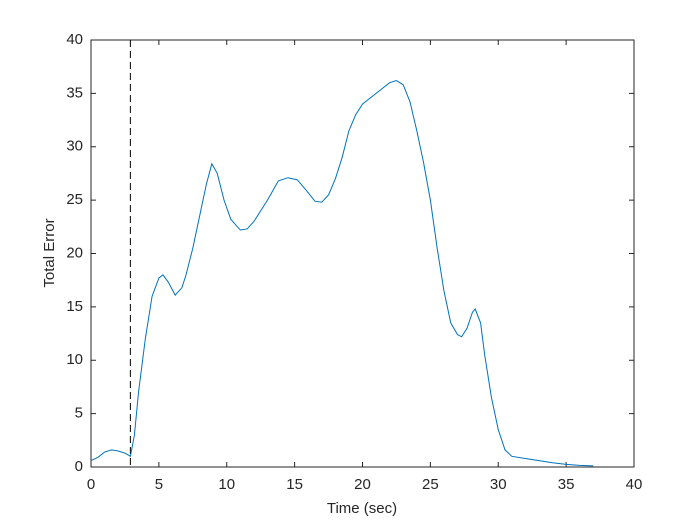 This screenshot has width=700, height=525. Describe the element at coordinates (74, 359) in the screenshot. I see `y-tick-label: 10` at that location.